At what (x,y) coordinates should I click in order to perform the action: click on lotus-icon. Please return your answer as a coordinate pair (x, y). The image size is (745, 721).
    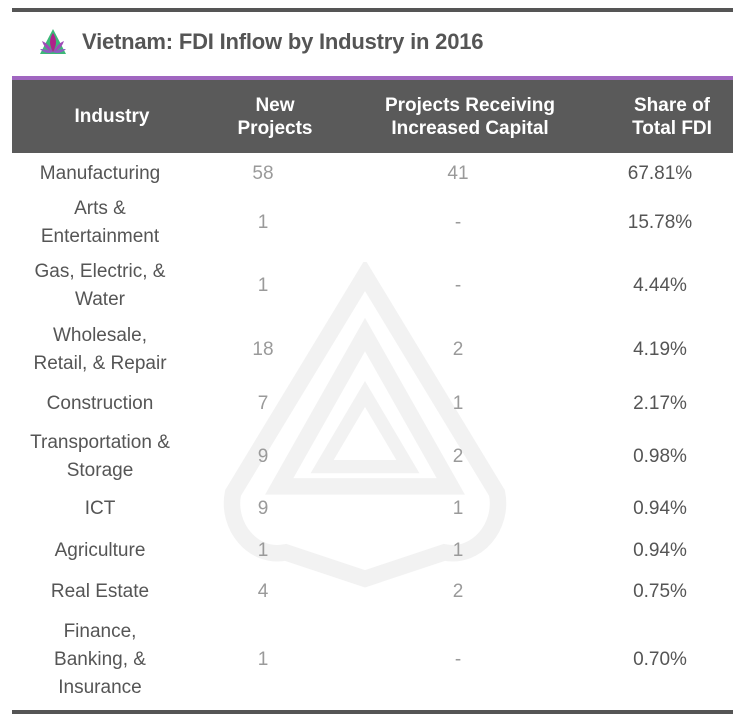
    Looking at the image, I should click on (53, 41).